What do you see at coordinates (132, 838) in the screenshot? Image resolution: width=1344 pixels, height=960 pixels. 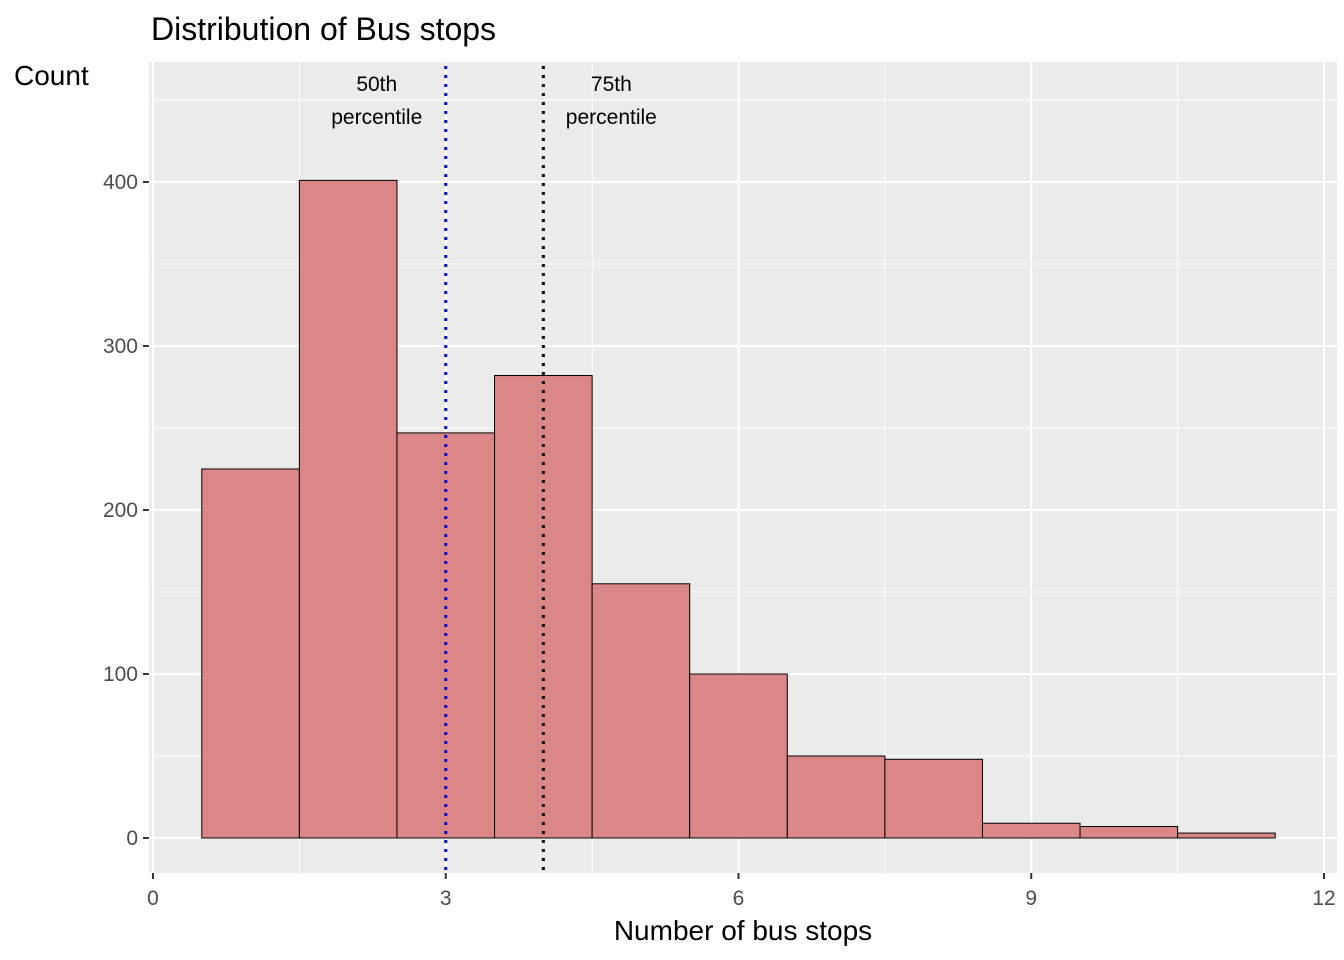 I see `y-tick-label: 0` at bounding box center [132, 838].